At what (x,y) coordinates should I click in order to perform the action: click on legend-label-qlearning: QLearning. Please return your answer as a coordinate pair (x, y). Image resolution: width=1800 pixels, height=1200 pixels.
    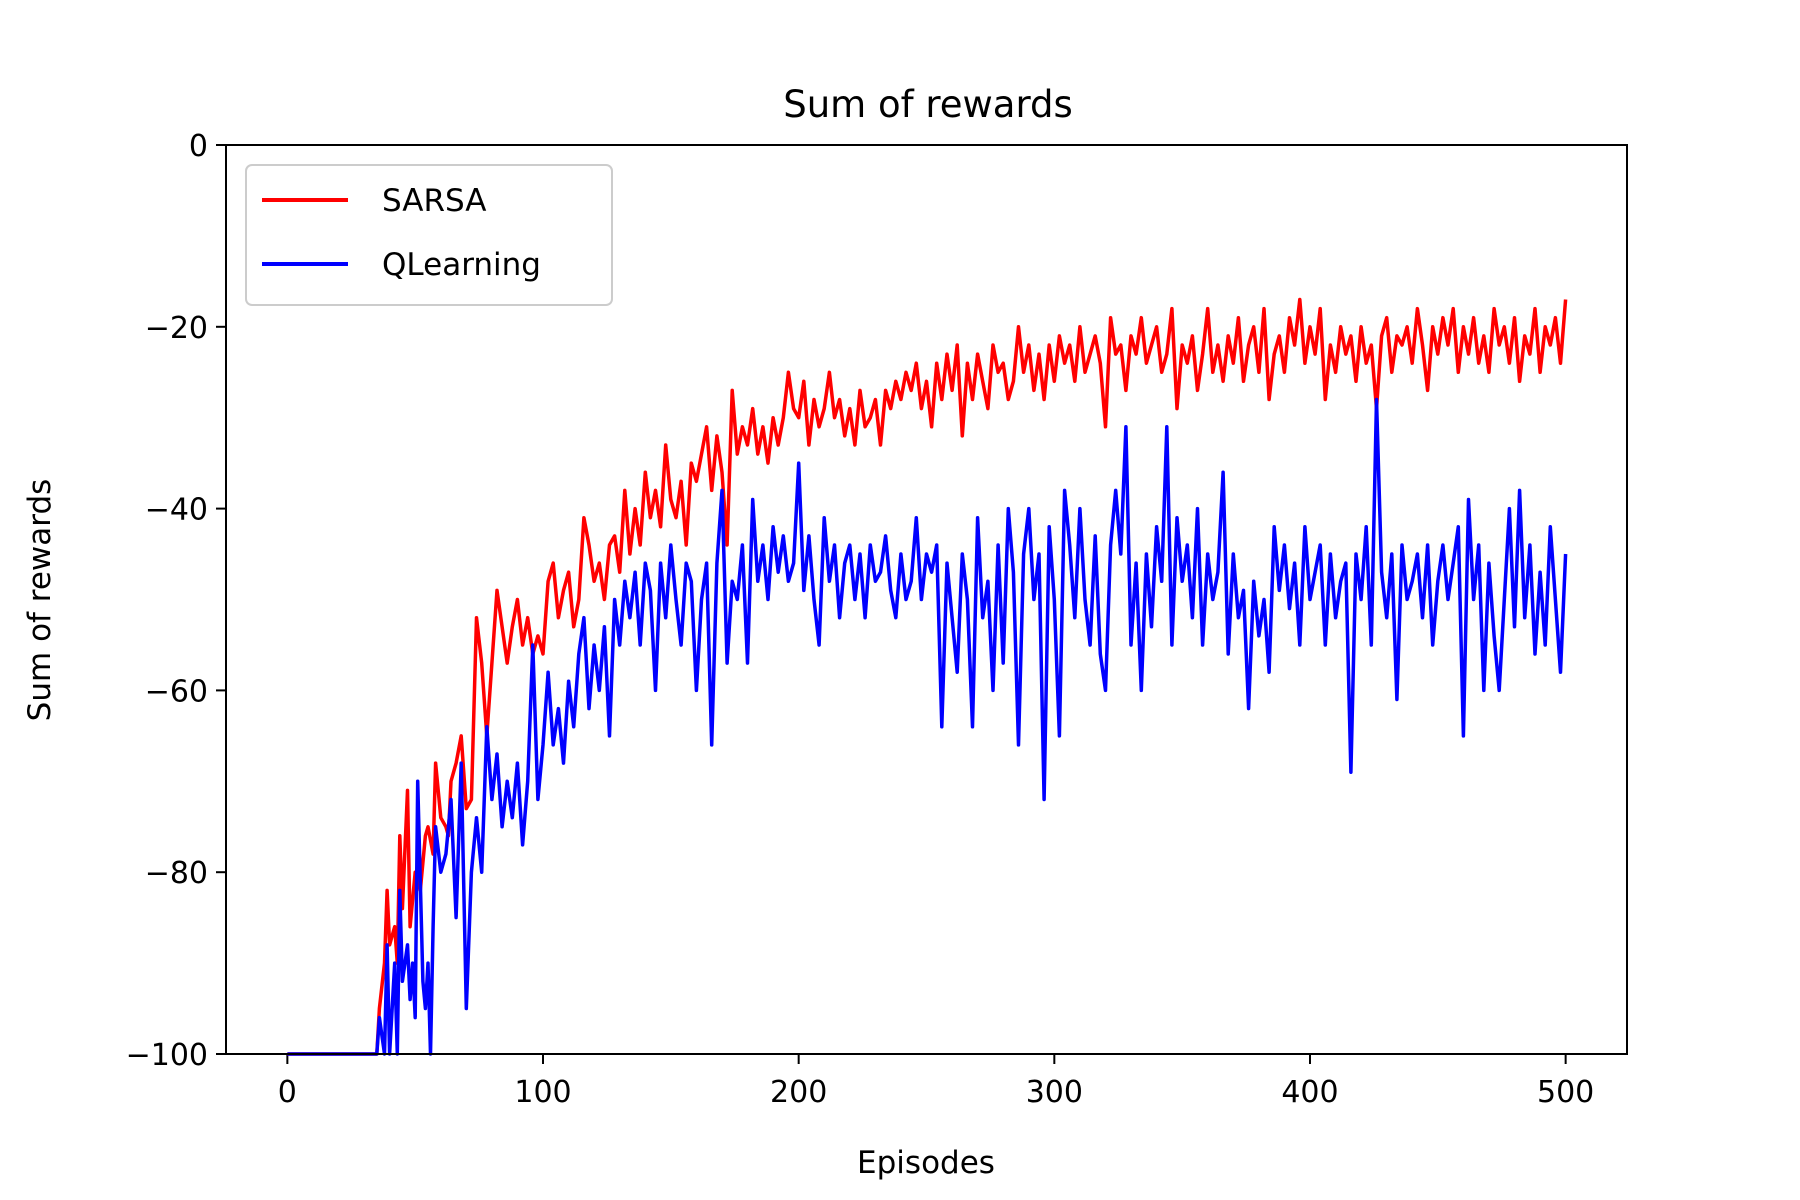
    Looking at the image, I should click on (461, 265).